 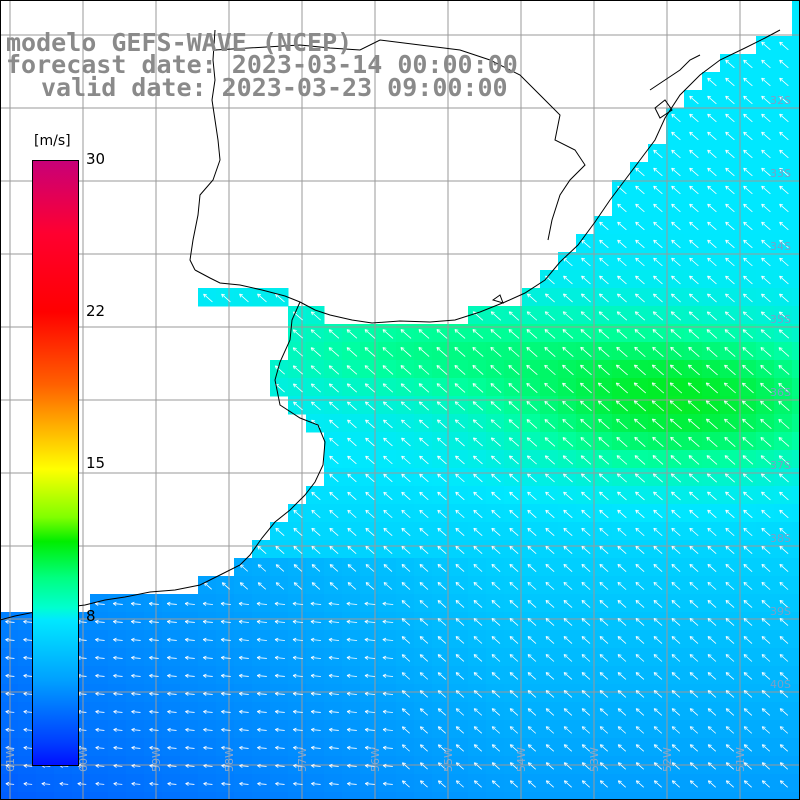 I want to click on colorbar, so click(x=55, y=463).